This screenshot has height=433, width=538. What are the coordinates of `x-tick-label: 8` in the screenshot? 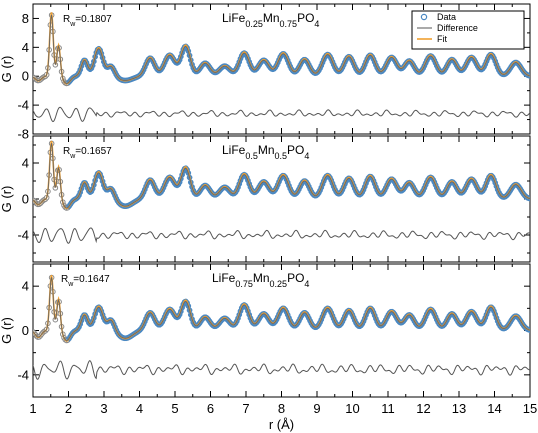 It's located at (281, 408).